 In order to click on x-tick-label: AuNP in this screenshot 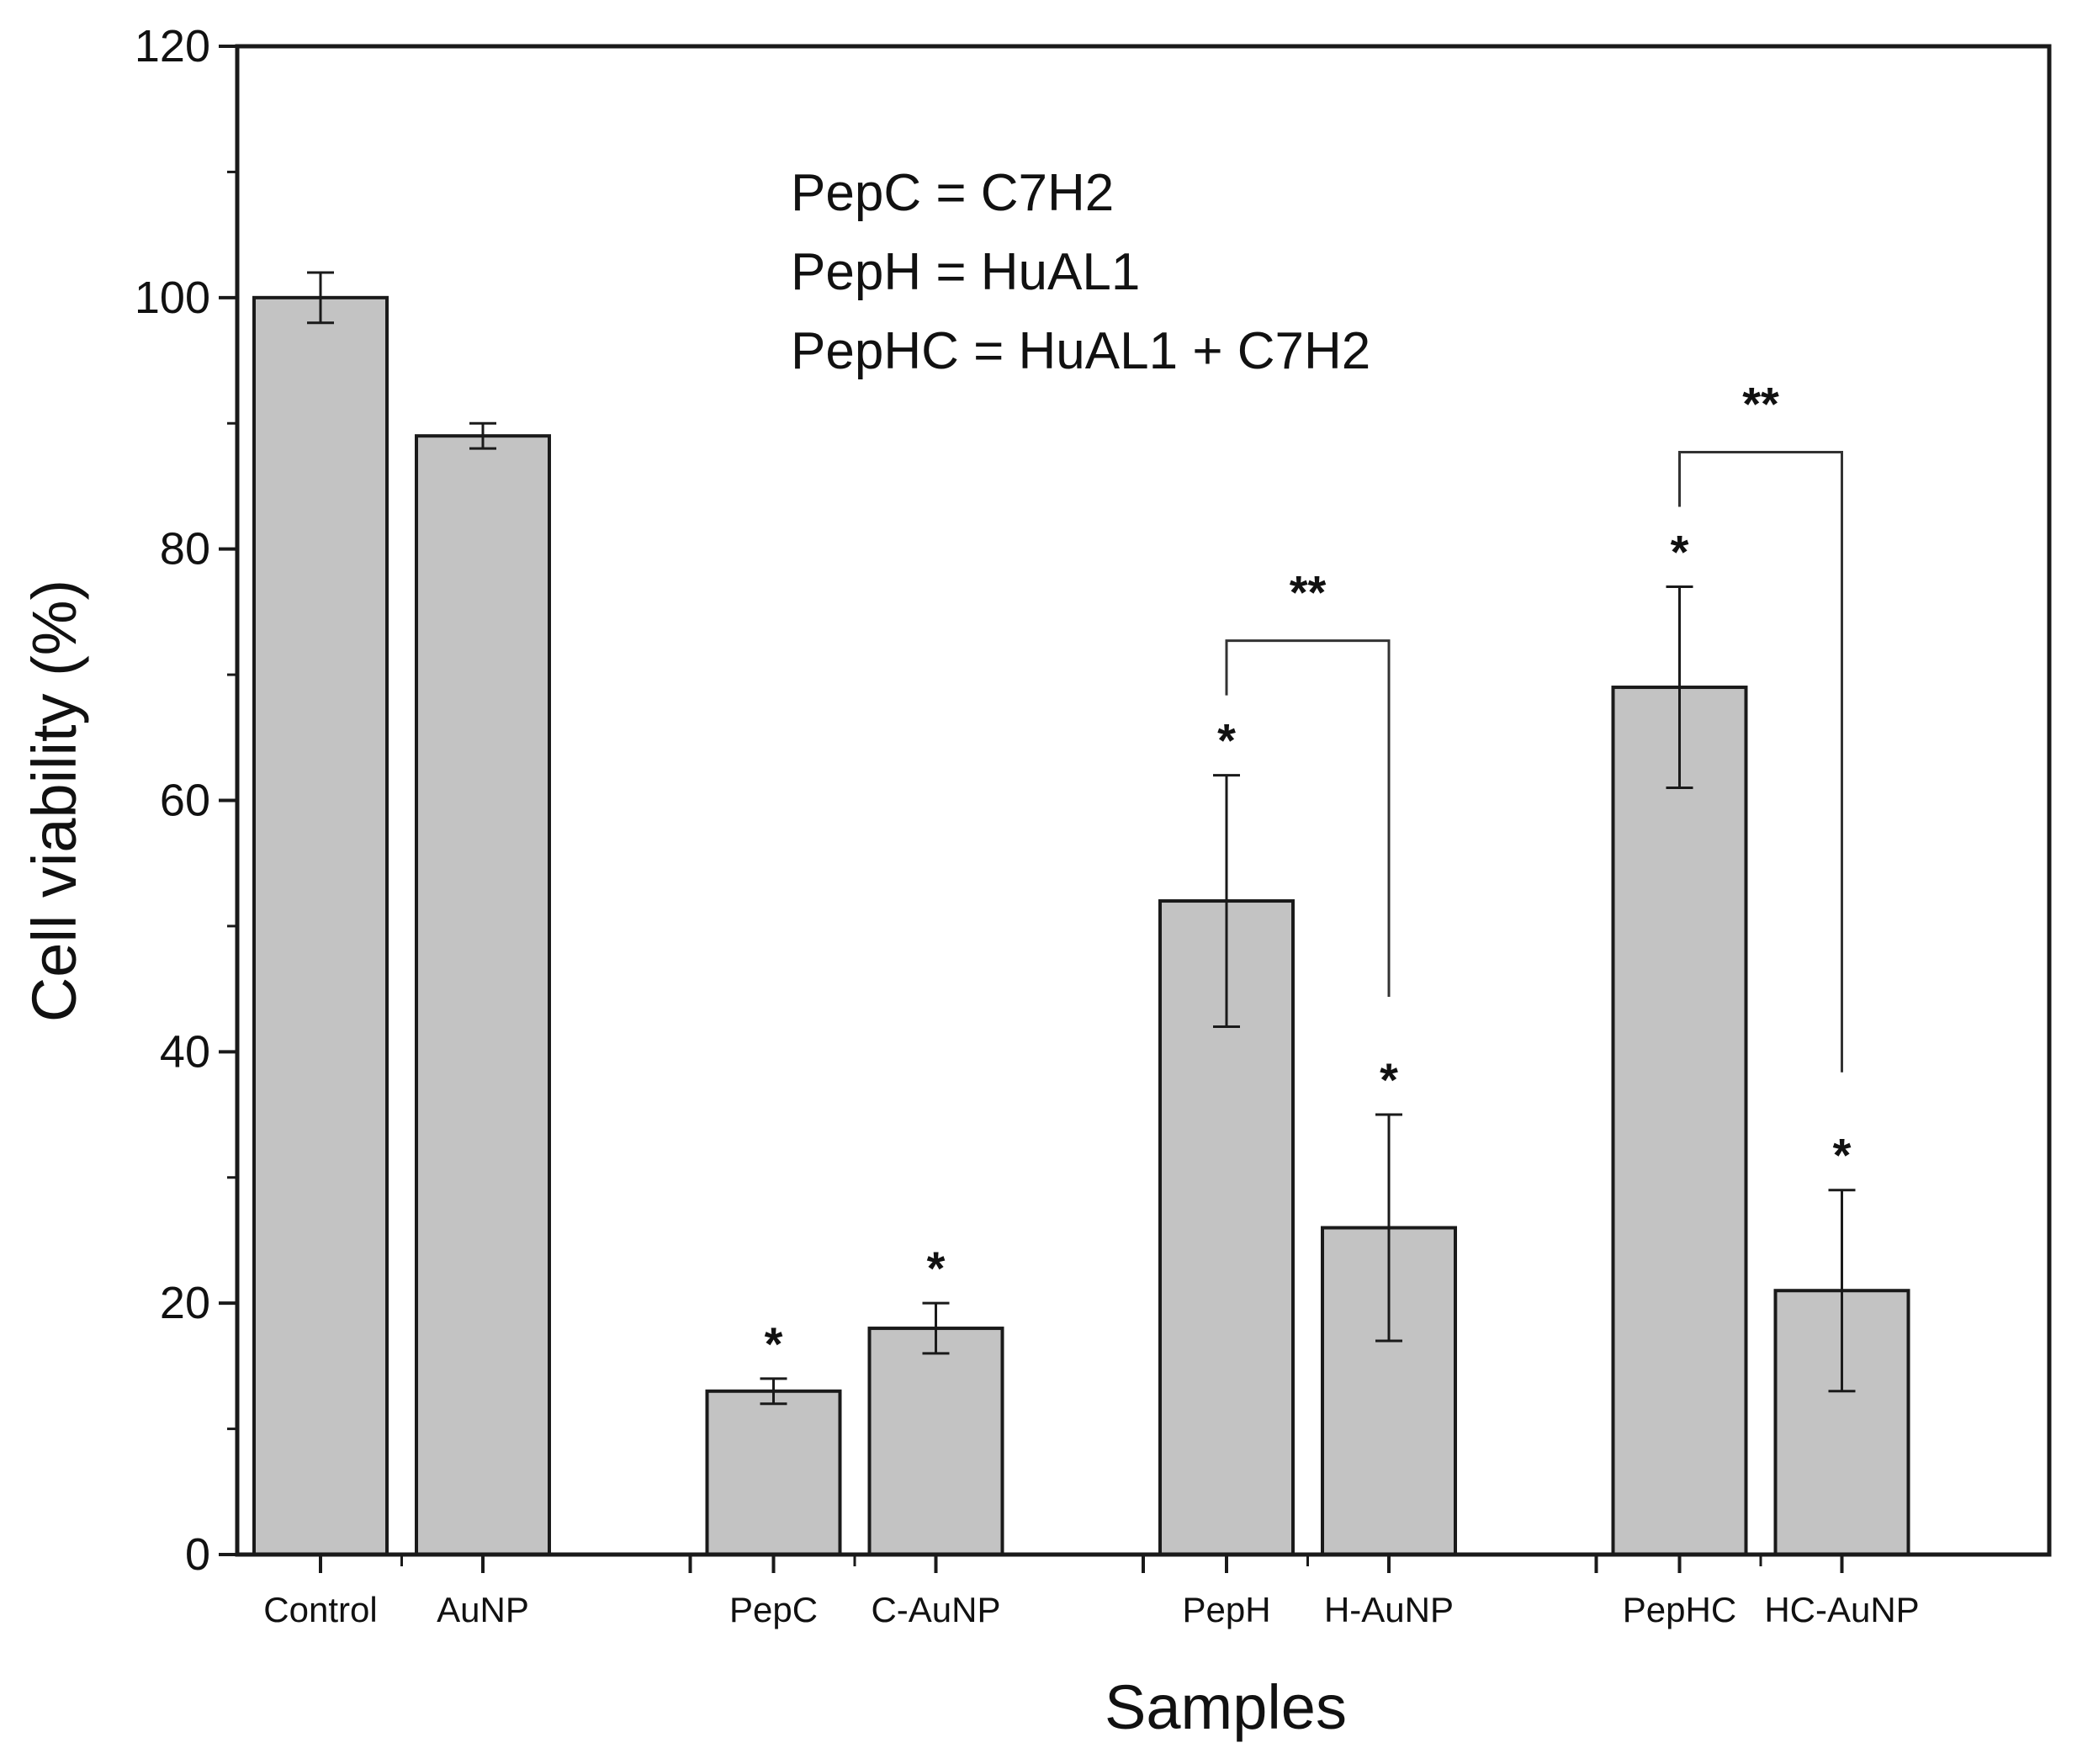, I will do `click(483, 1609)`.